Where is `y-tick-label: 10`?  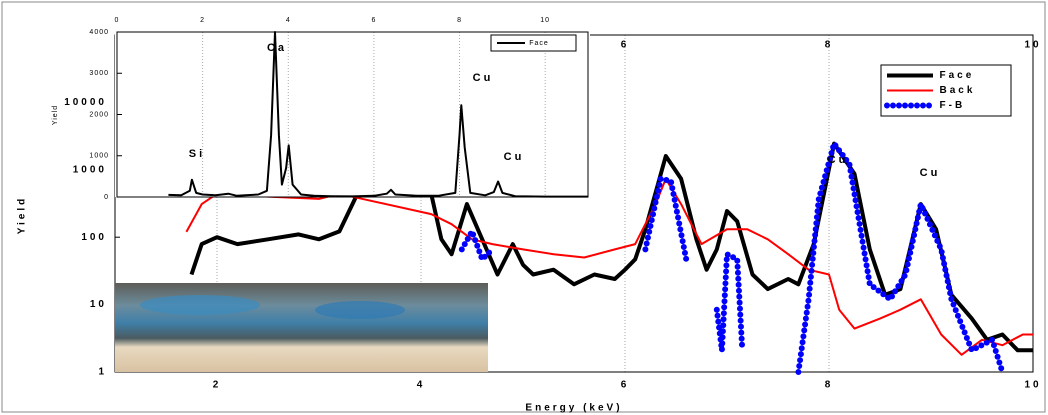 y-tick-label: 10 is located at coordinates (98, 304).